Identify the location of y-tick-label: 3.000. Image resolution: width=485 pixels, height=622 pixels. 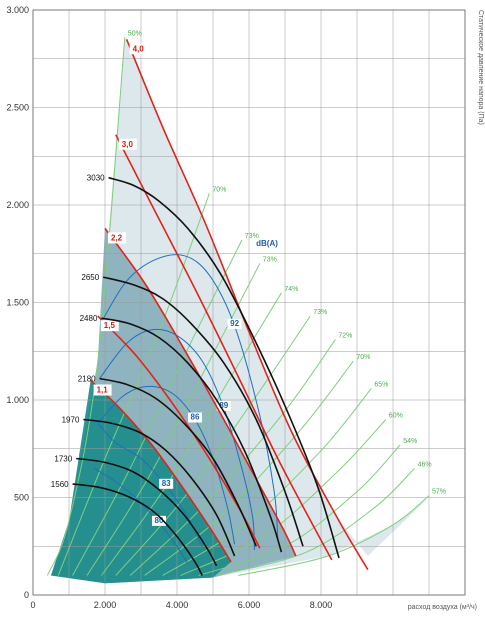
(17, 10).